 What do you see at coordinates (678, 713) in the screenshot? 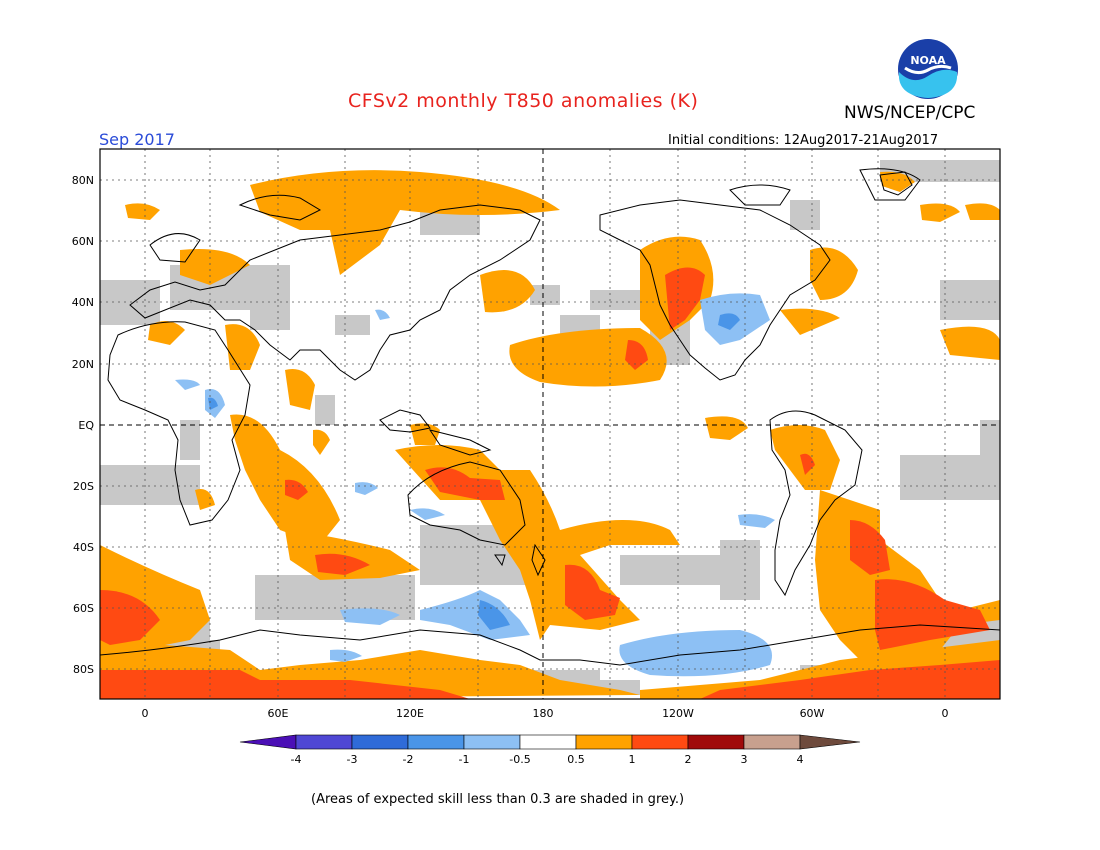
I see `lon-label: 120W` at bounding box center [678, 713].